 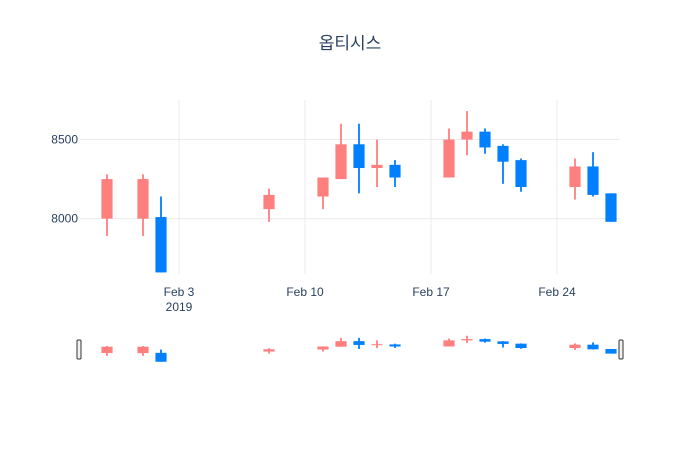 What do you see at coordinates (431, 292) in the screenshot?
I see `x-tick-label: Feb 17` at bounding box center [431, 292].